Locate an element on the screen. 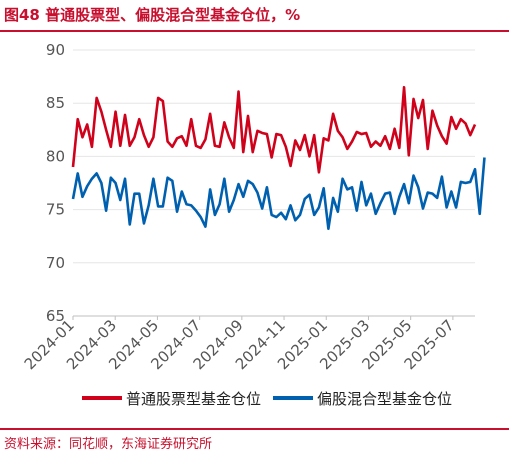 The width and height of the screenshot is (509, 459). y-tick-label: 70 is located at coordinates (55, 263).